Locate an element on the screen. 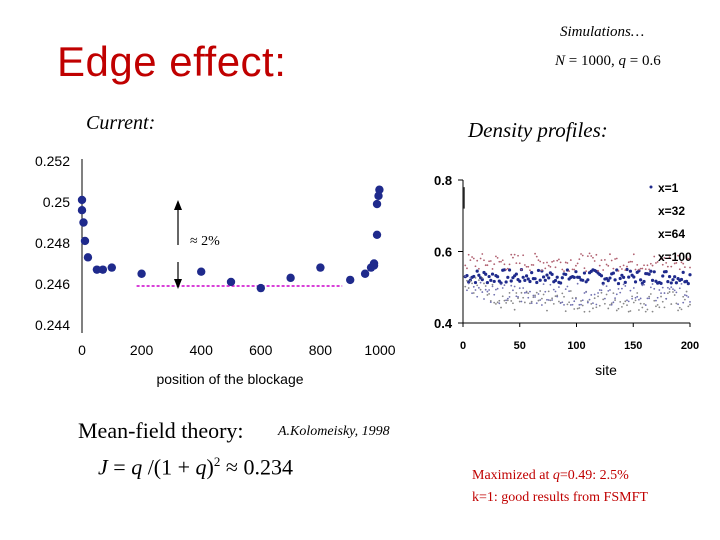 The height and width of the screenshot is (540, 720). density-series-x=100 is located at coordinates (577, 290).